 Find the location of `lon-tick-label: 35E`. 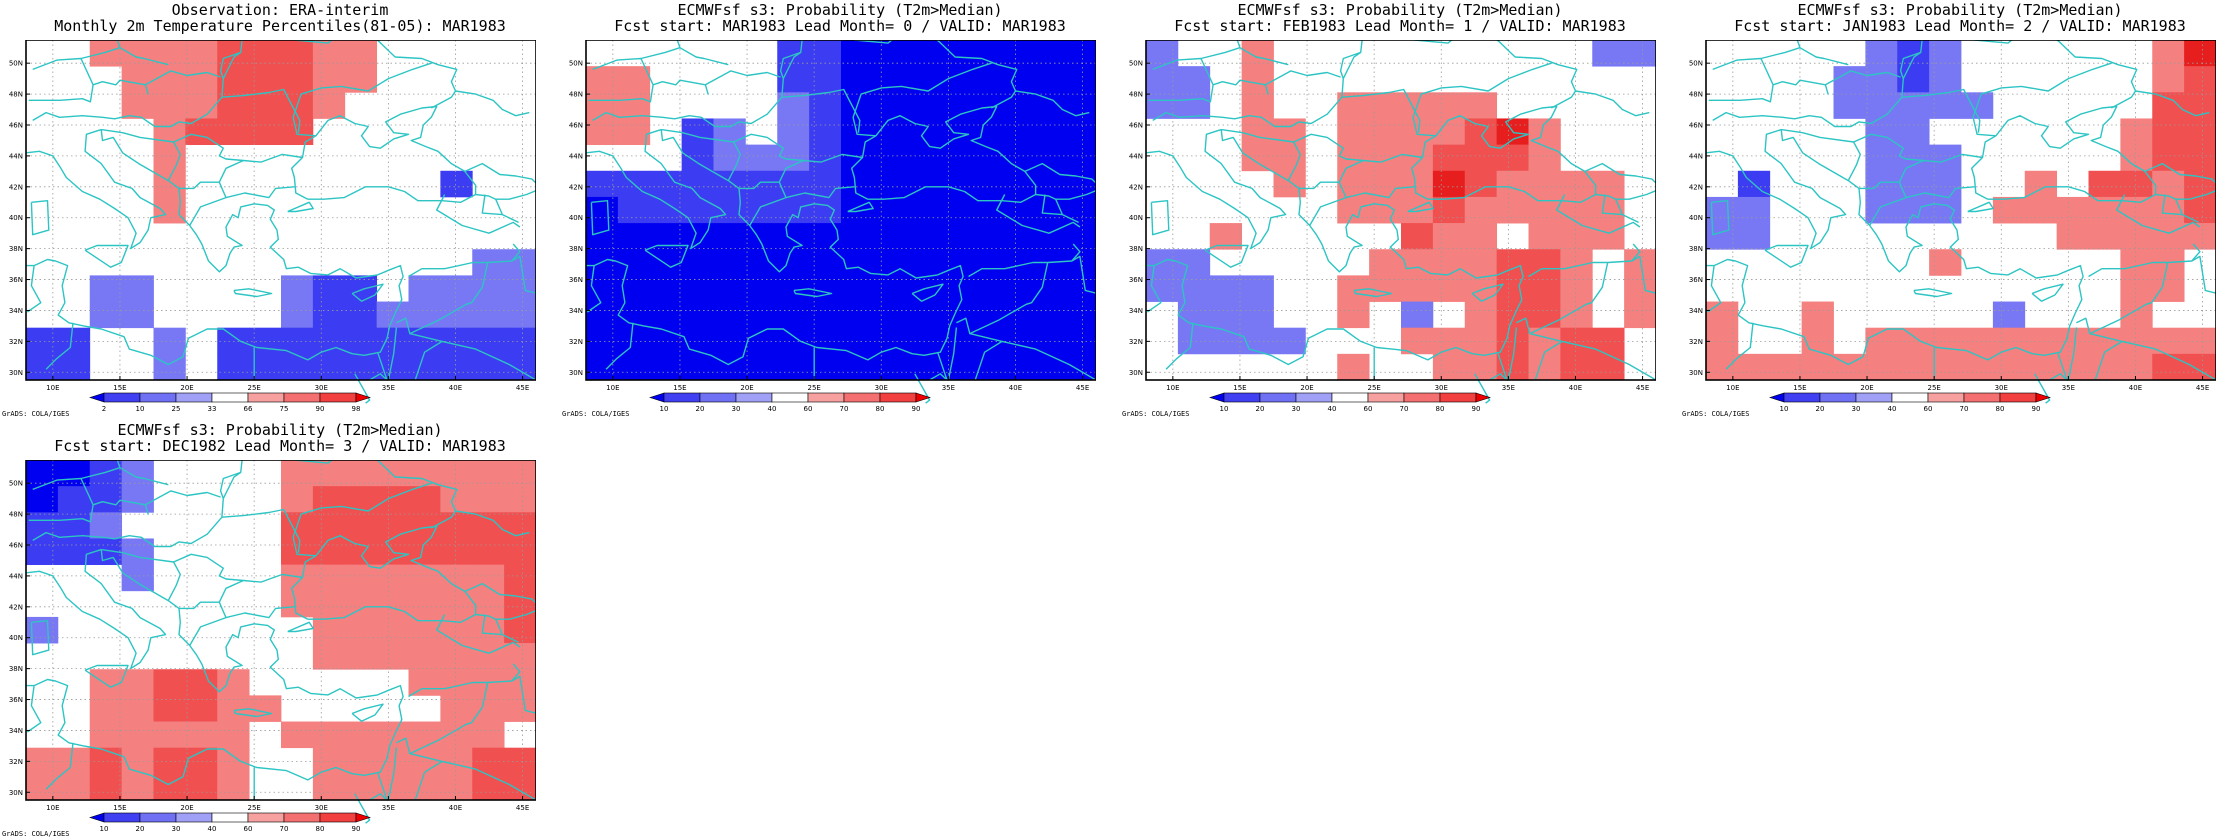

lon-tick-label: 35E is located at coordinates (948, 388).